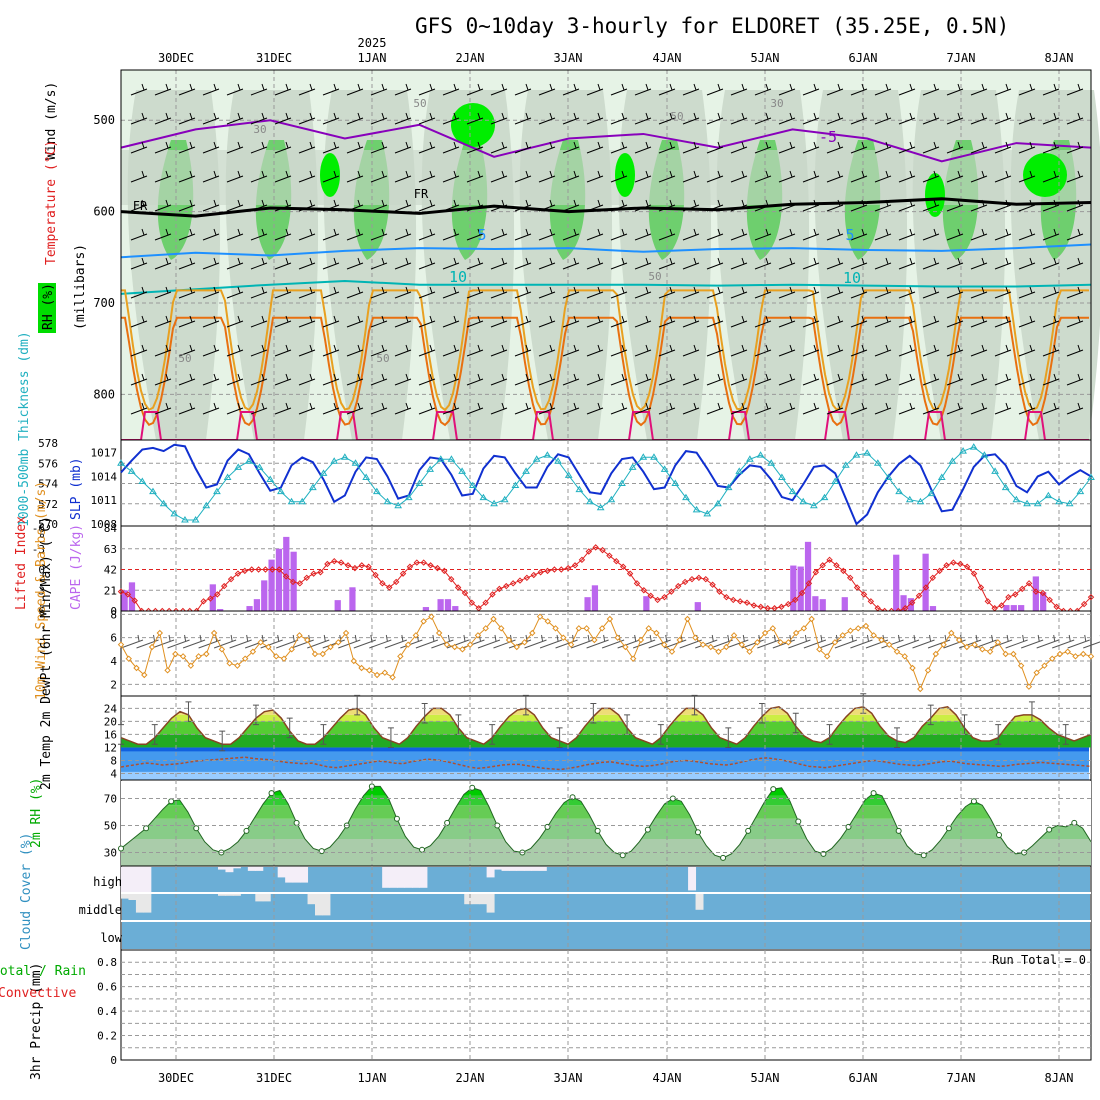  Describe the element at coordinates (43, 971) in the screenshot. I see `legend-total-rain: Total / Rain` at that location.